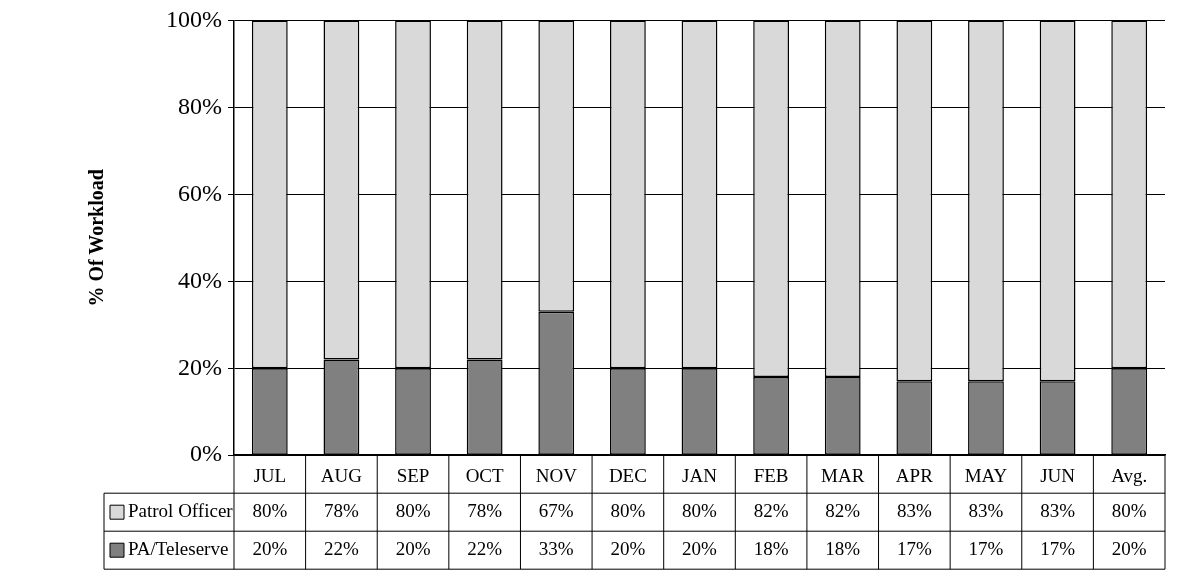 This screenshot has width=1179, height=584. What do you see at coordinates (556, 511) in the screenshot?
I see `data-label: 67%` at bounding box center [556, 511].